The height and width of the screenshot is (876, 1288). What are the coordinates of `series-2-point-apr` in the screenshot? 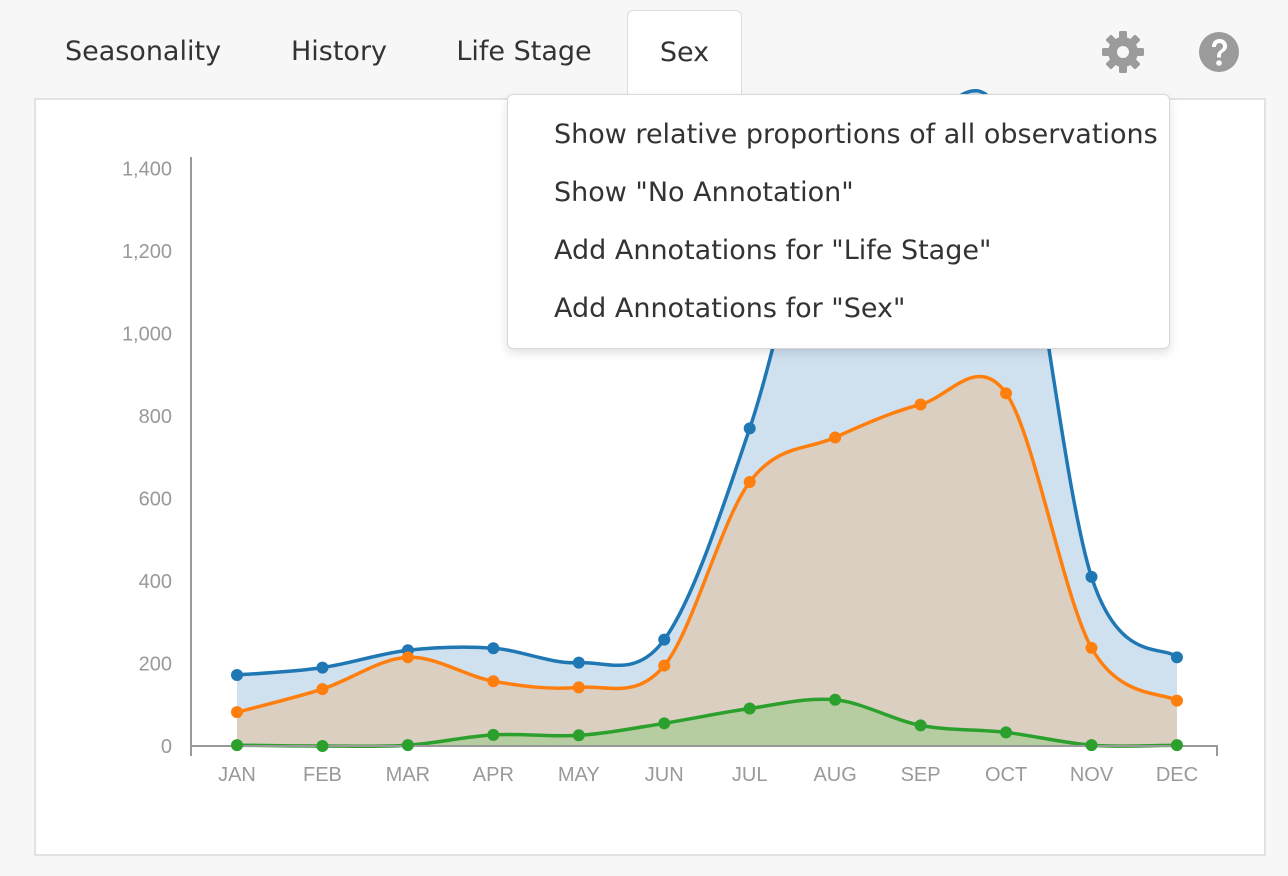 It's located at (493, 734).